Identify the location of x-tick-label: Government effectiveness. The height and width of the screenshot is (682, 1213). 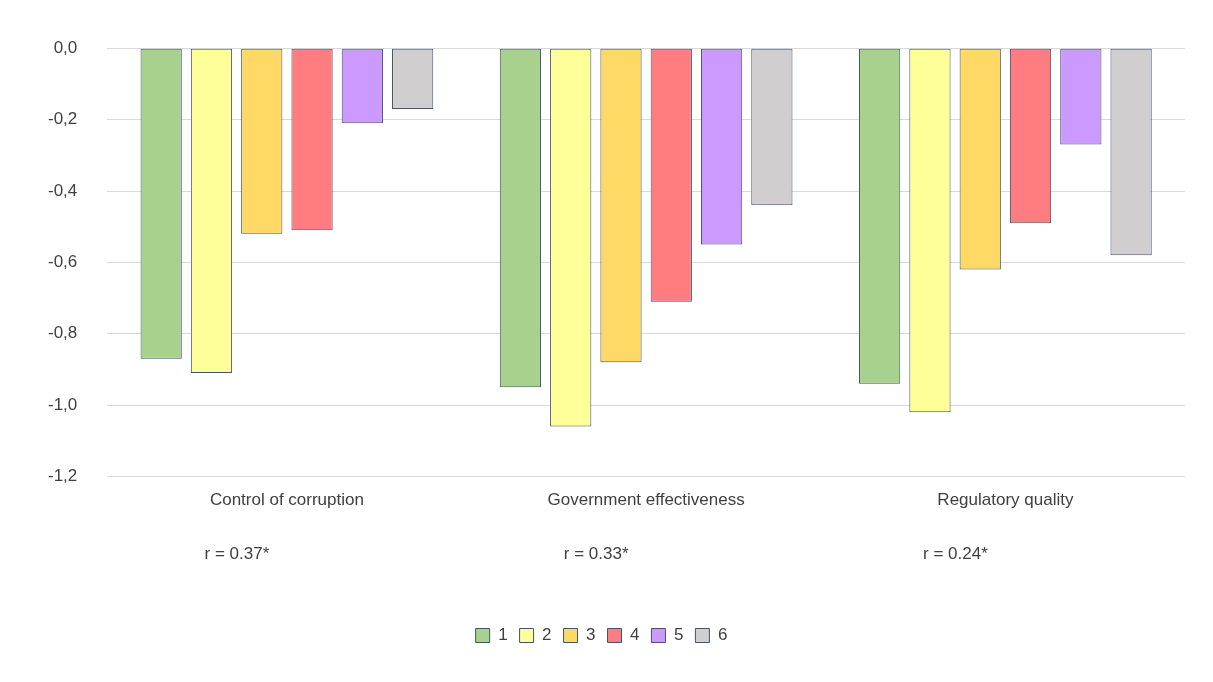
(646, 500).